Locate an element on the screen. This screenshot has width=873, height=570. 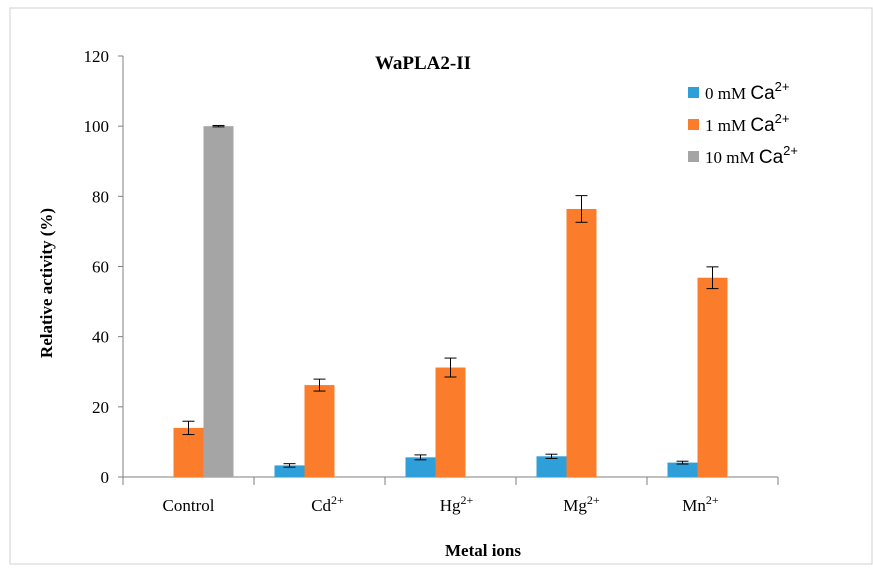
y-tick-label: 20 is located at coordinates (100, 407).